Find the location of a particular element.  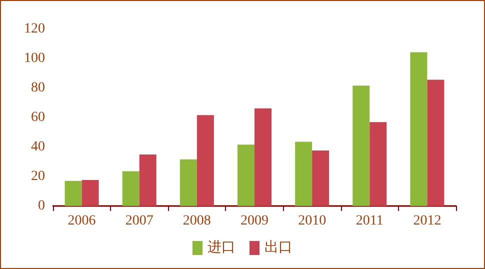

y-tick-label: 60 is located at coordinates (38, 117).